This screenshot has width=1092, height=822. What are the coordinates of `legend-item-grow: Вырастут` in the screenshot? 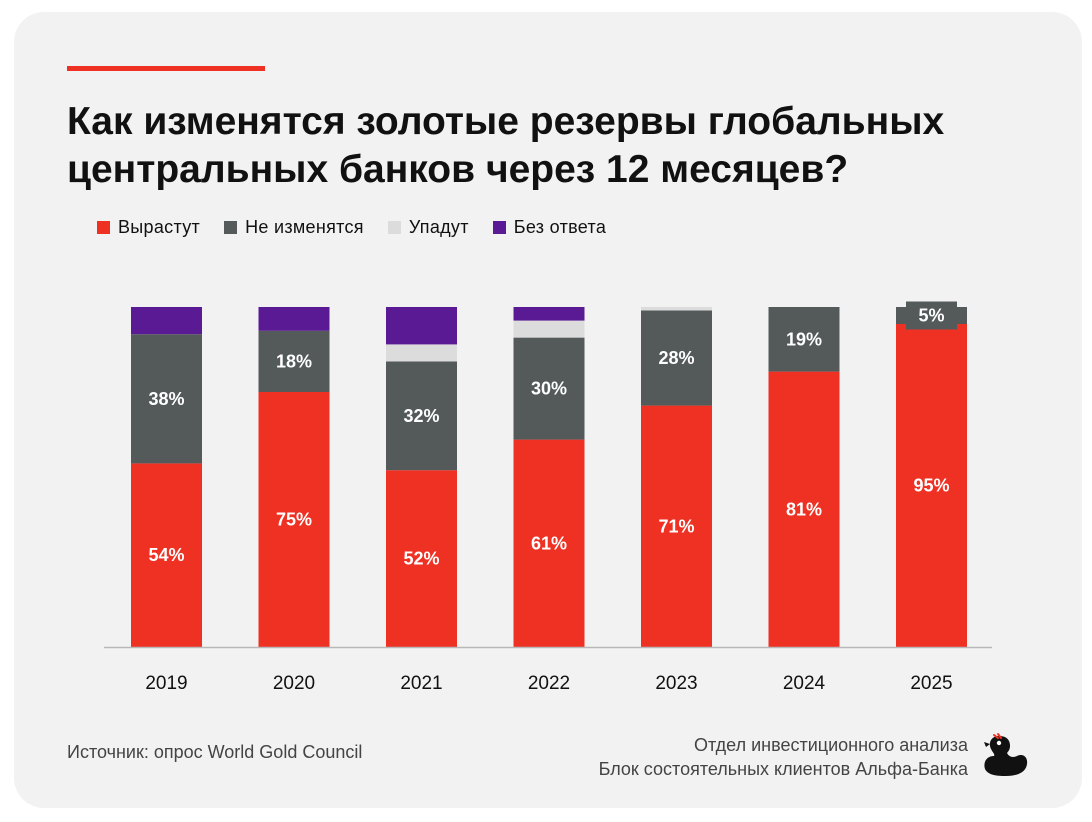 It's located at (148, 227).